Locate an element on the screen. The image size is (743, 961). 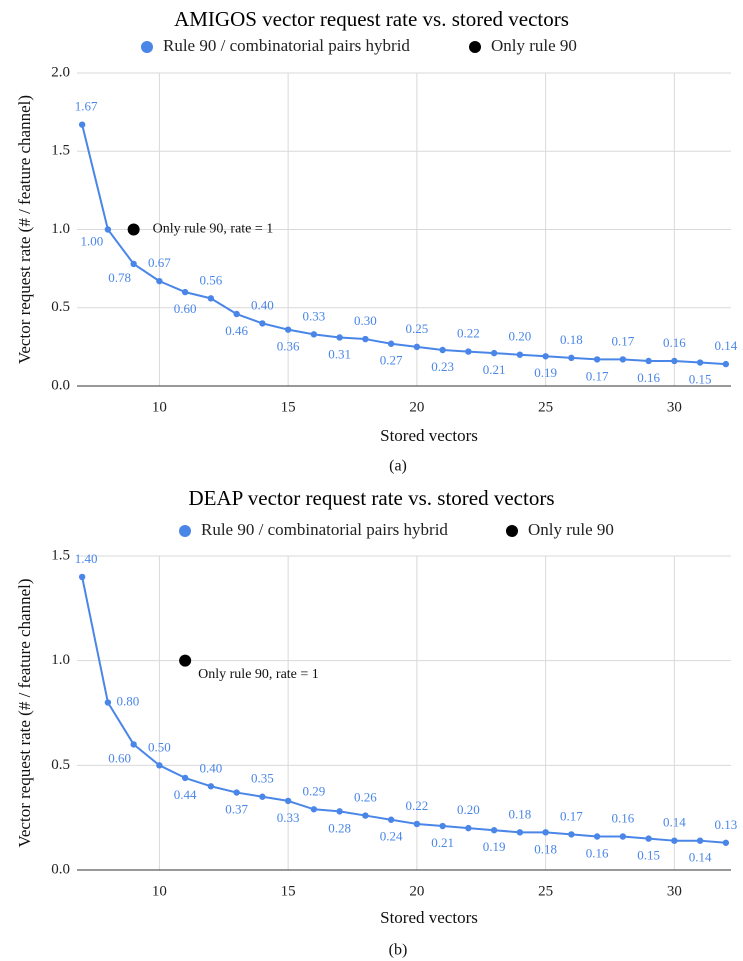
figure-caption: (a) is located at coordinates (398, 466).